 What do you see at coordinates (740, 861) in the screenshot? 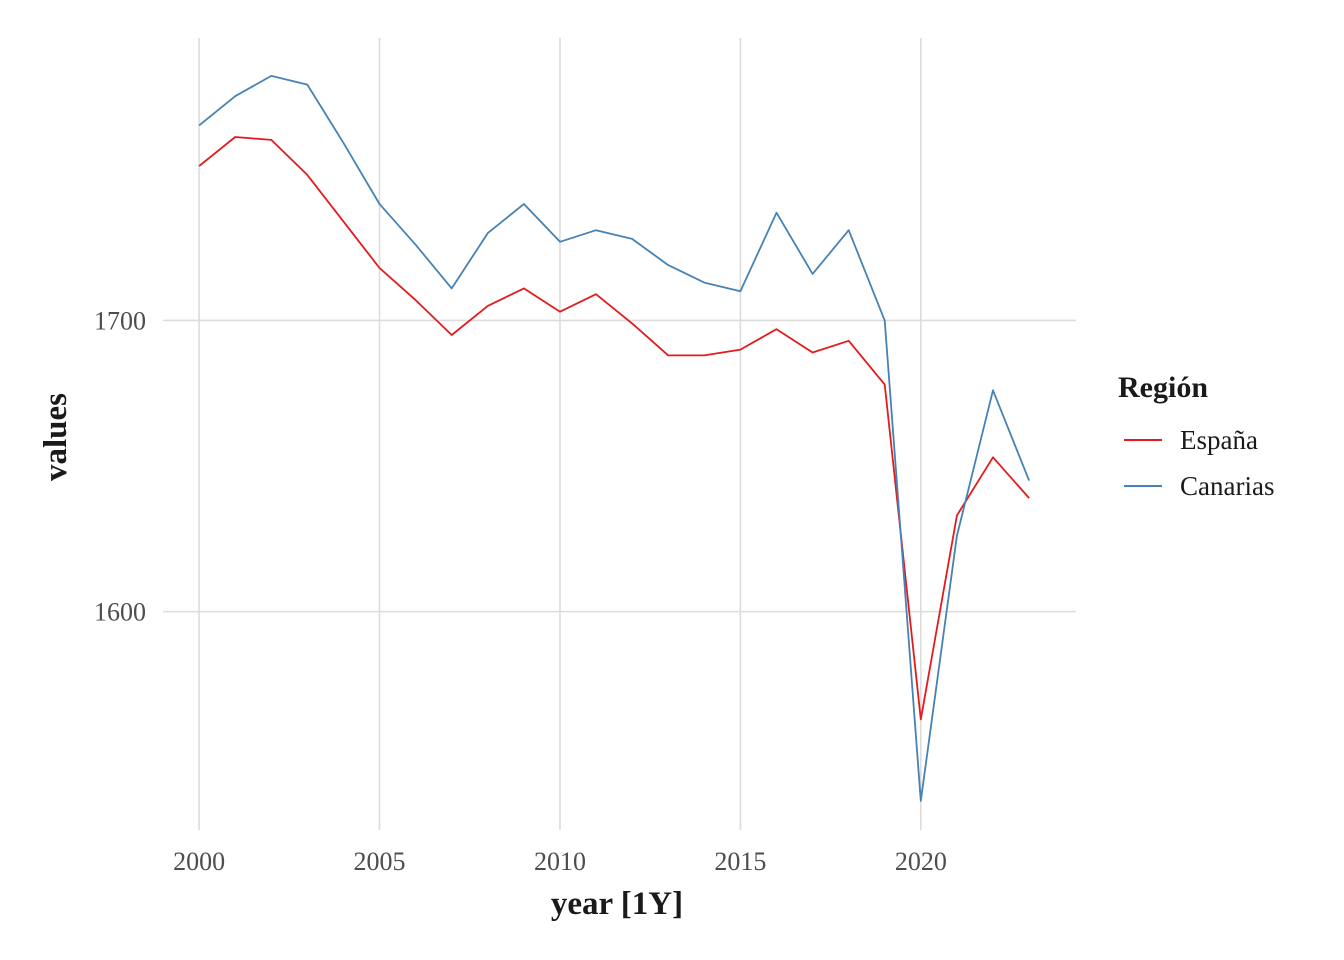
I see `x-tick-label: 2015` at bounding box center [740, 861].